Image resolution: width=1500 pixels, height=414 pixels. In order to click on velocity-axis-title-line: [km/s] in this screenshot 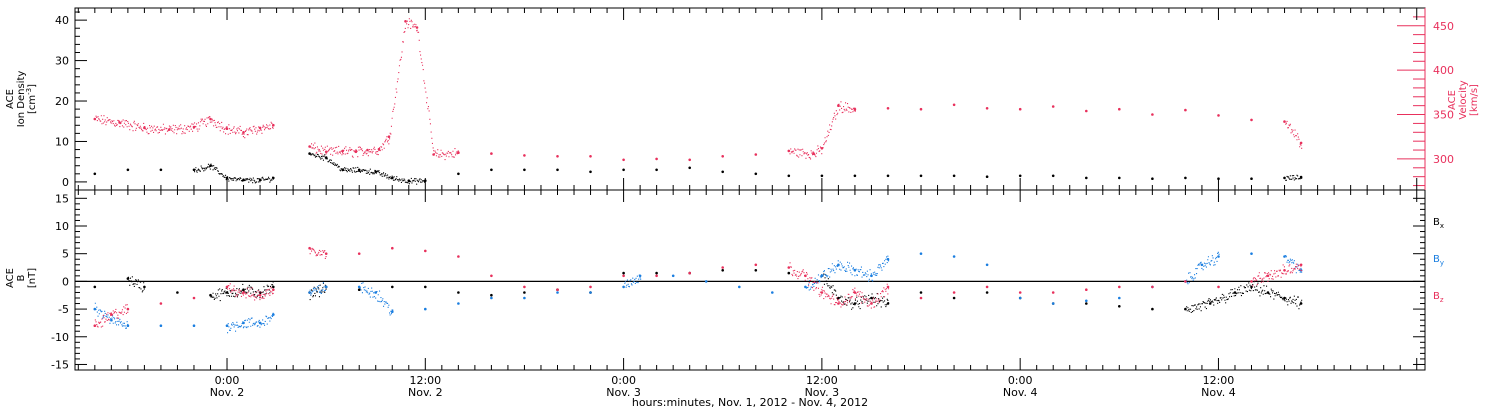, I will do `click(1474, 100)`.